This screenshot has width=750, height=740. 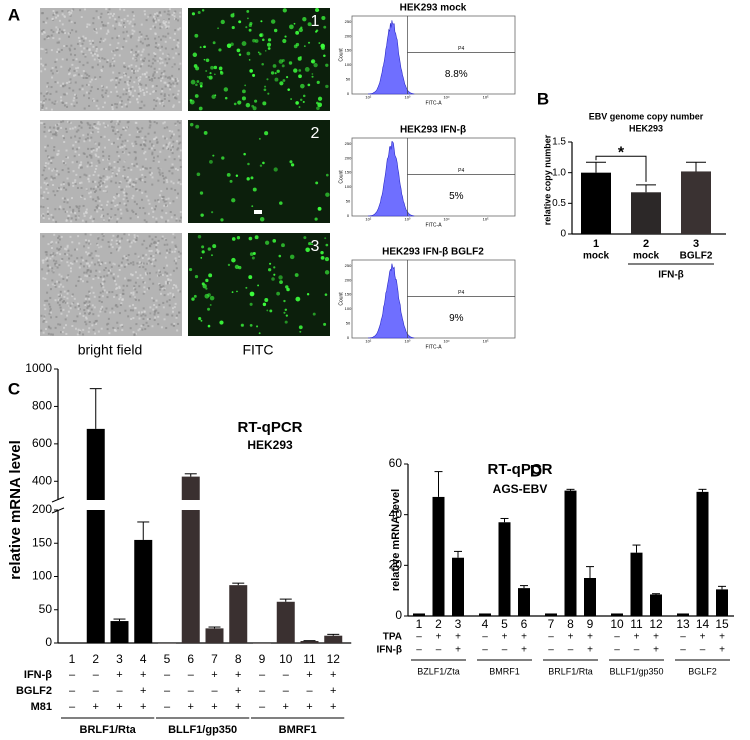 I want to click on x-tick-label: 15, so click(x=722, y=624).